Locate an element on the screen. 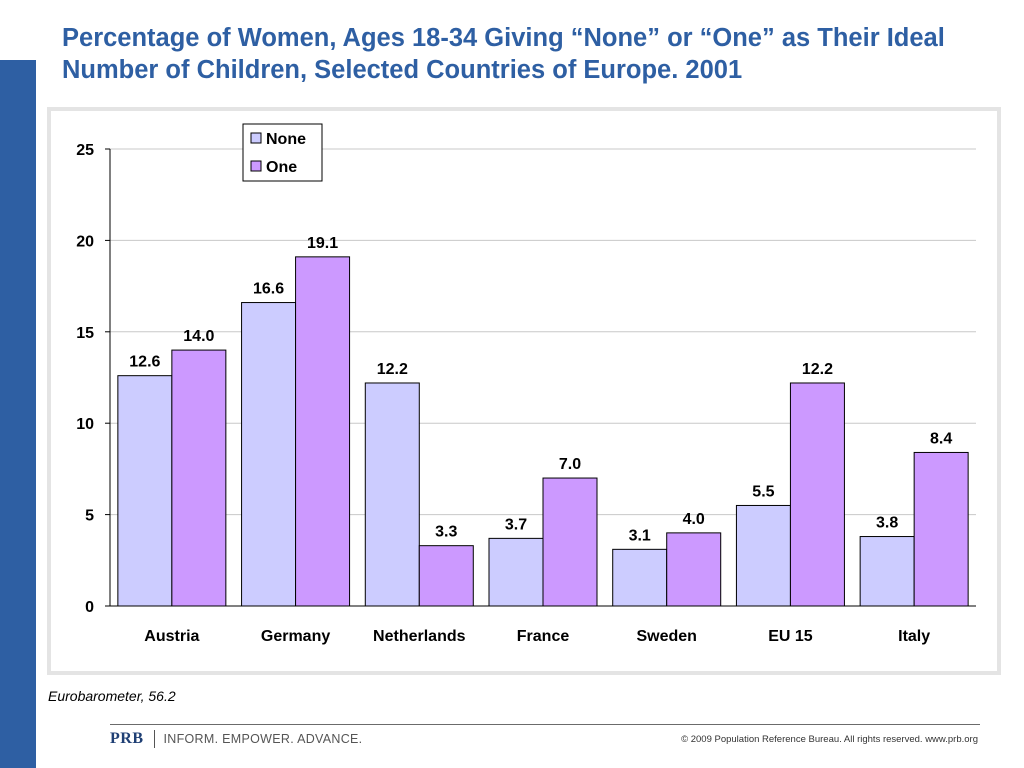 This screenshot has width=1024, height=768. footer-separator is located at coordinates (154, 739).